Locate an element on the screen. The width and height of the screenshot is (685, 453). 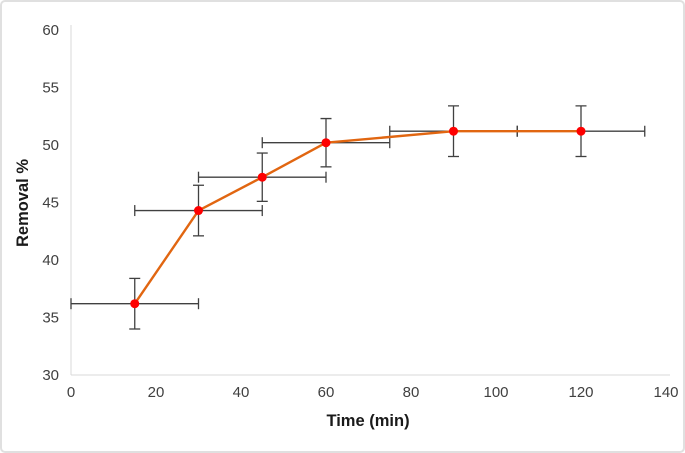
y-tick-label: 45 is located at coordinates (50, 203).